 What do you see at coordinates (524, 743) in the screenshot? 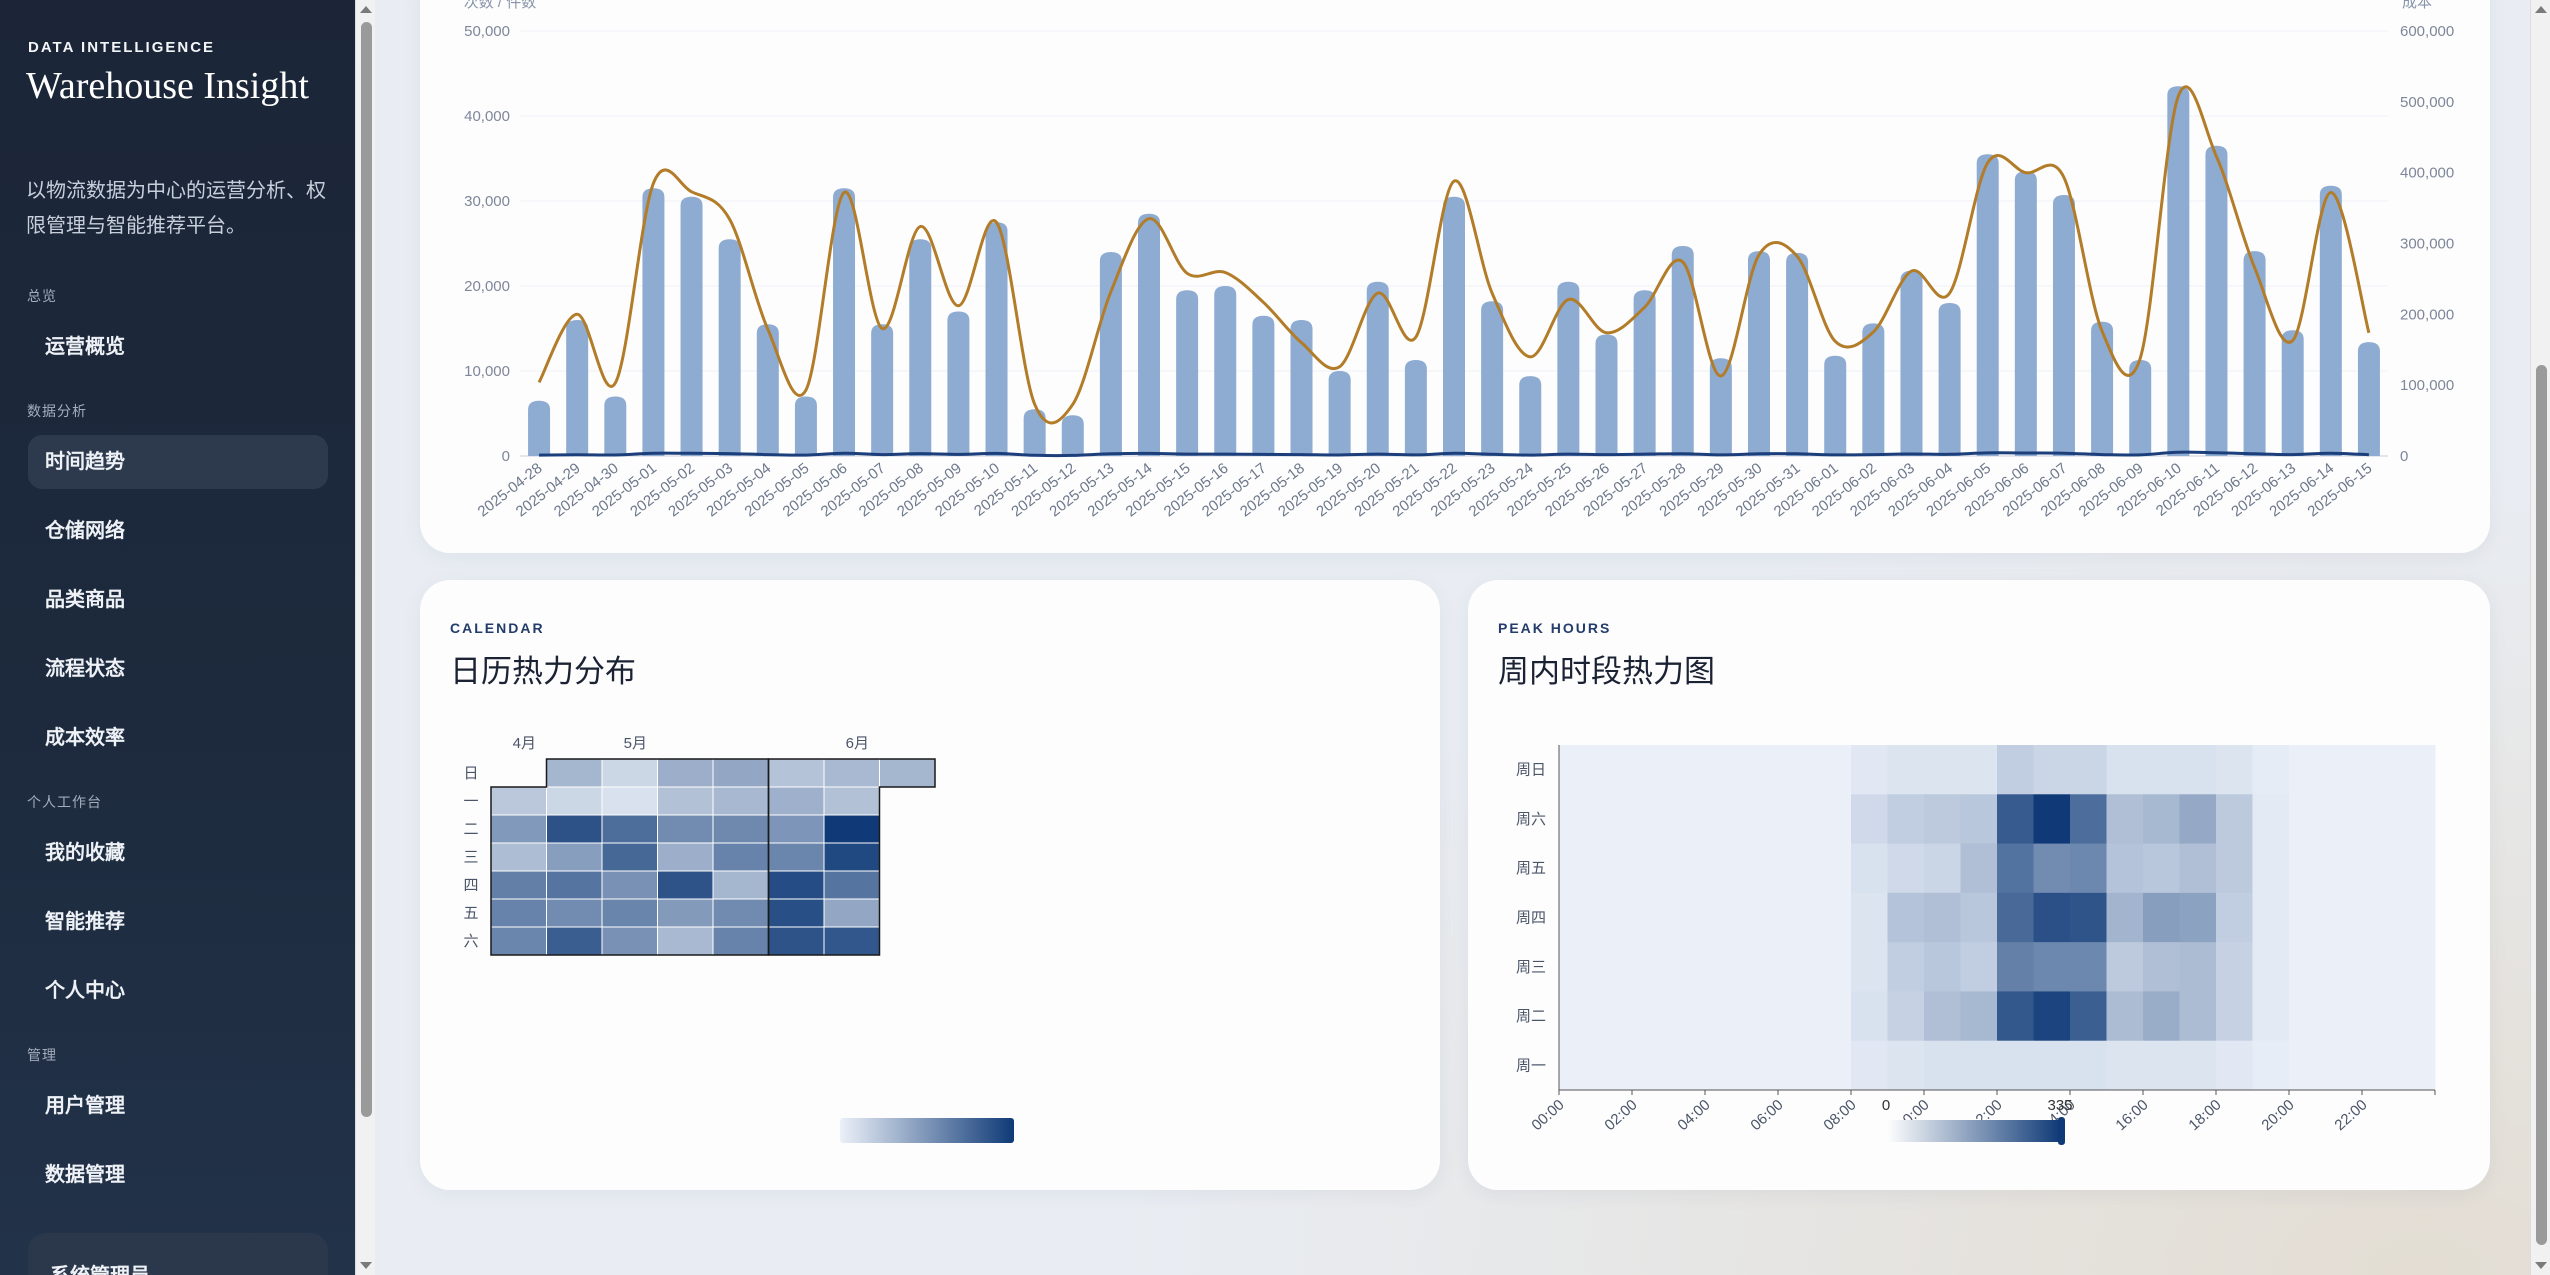
I see `month-label: 4月` at bounding box center [524, 743].